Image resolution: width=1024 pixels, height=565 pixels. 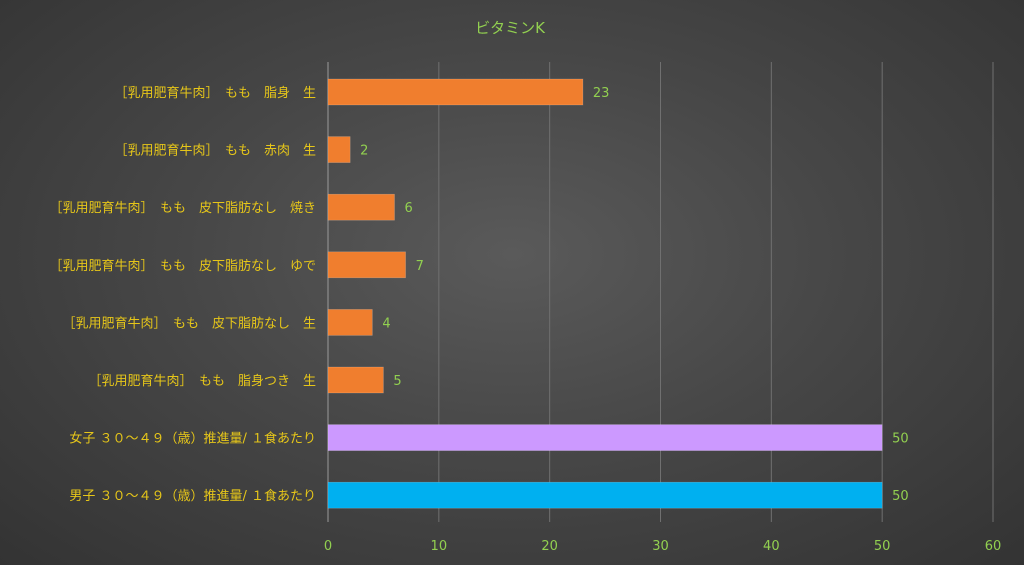 I want to click on category-label: 男子 ３０～４９（歳）推進量/ １食あたり, so click(x=192, y=496).